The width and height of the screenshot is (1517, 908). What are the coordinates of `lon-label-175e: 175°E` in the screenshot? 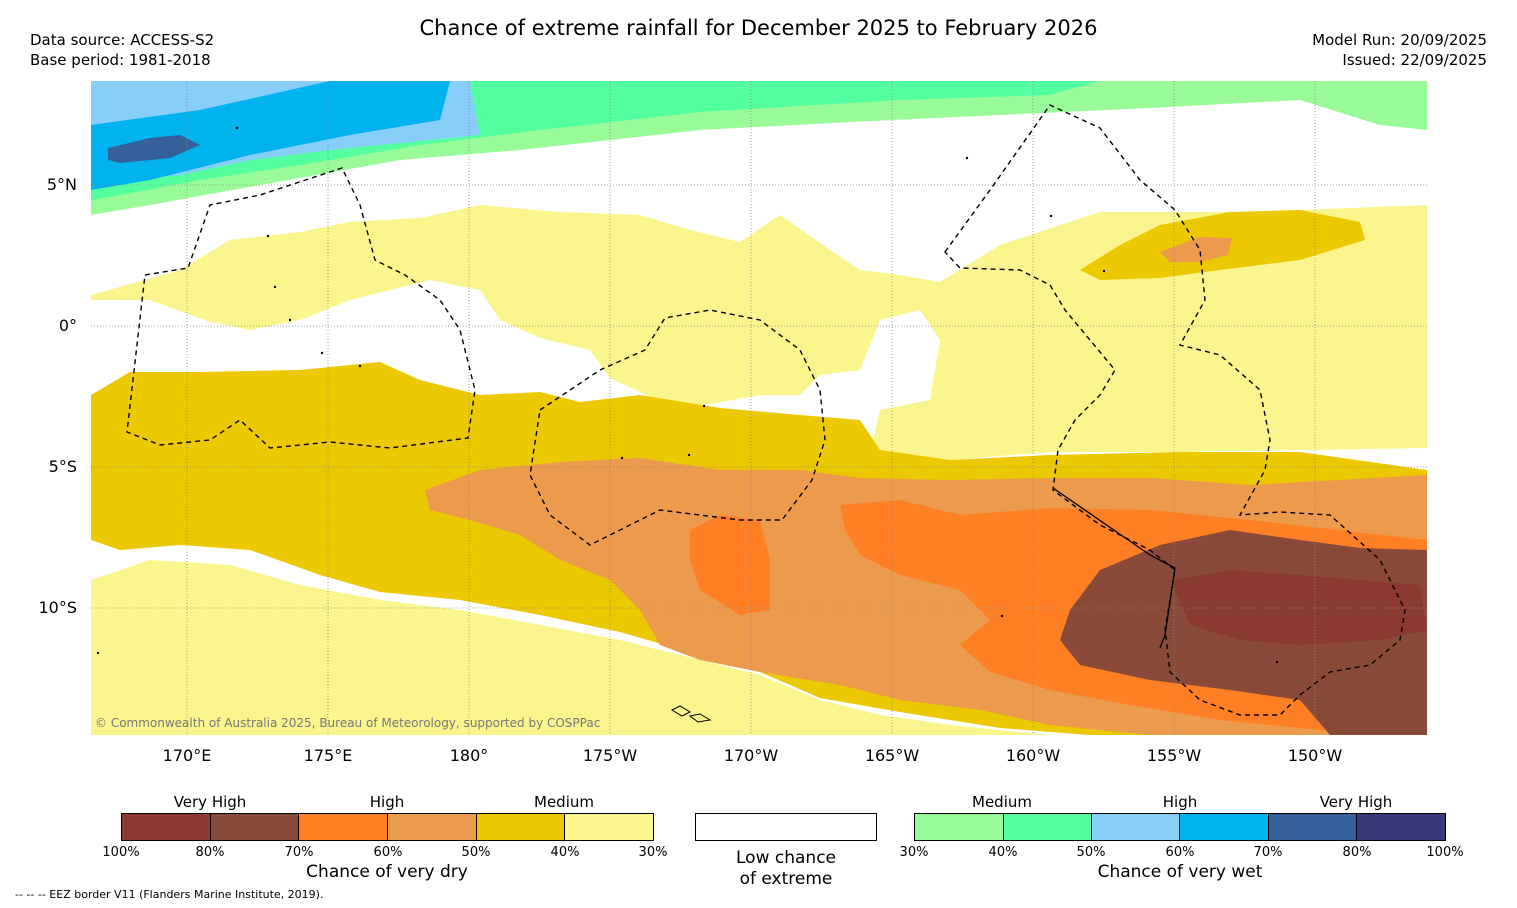 It's located at (328, 755).